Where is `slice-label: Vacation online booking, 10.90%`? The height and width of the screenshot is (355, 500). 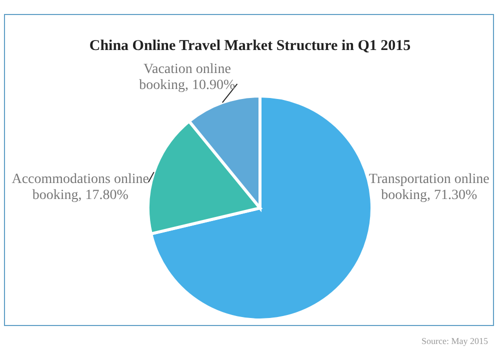
slice-label: Vacation online booking, 10.90% is located at coordinates (187, 78).